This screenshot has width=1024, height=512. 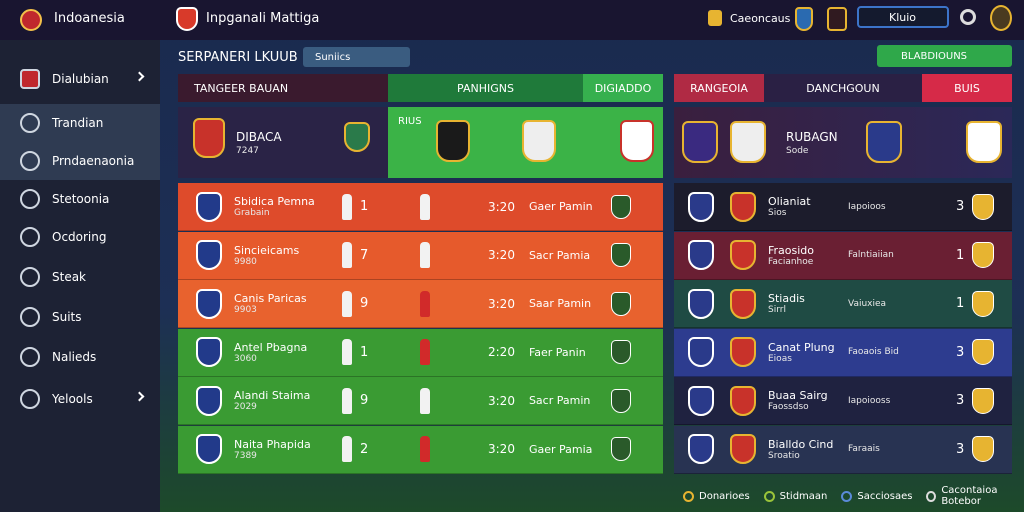 I want to click on tab: RANGEOIA, so click(x=719, y=88).